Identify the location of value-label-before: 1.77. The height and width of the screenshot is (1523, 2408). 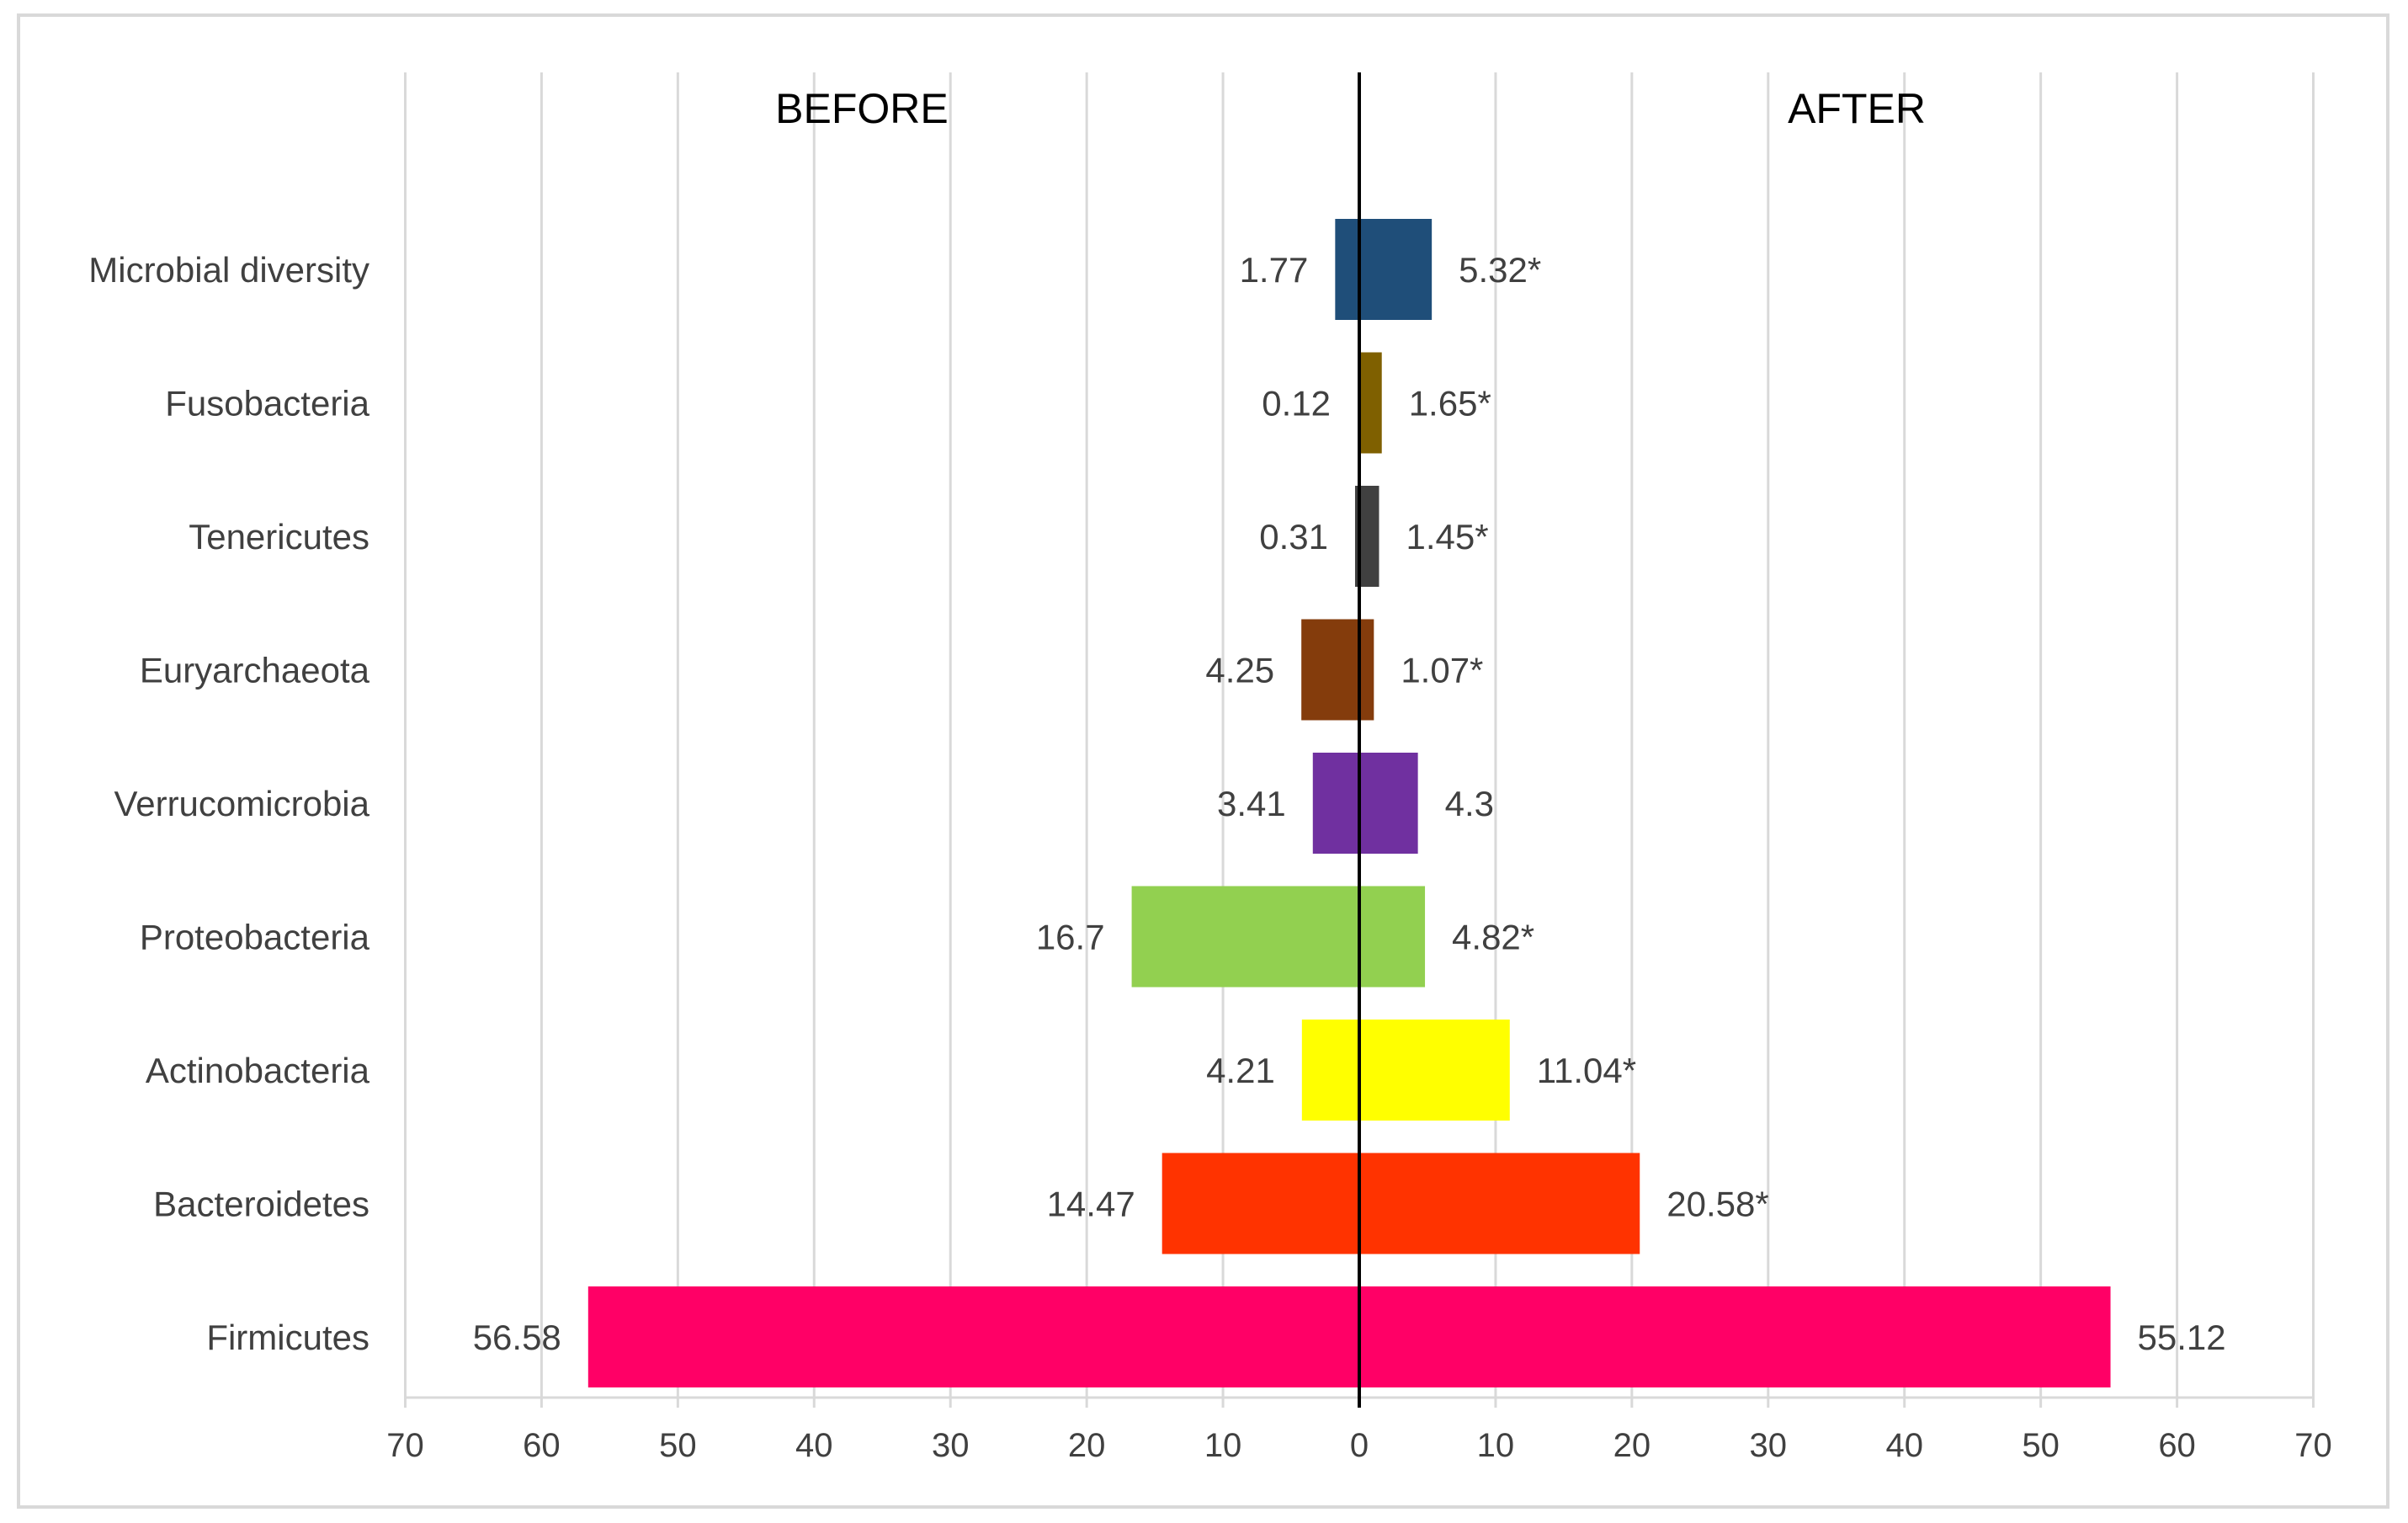
(1274, 270).